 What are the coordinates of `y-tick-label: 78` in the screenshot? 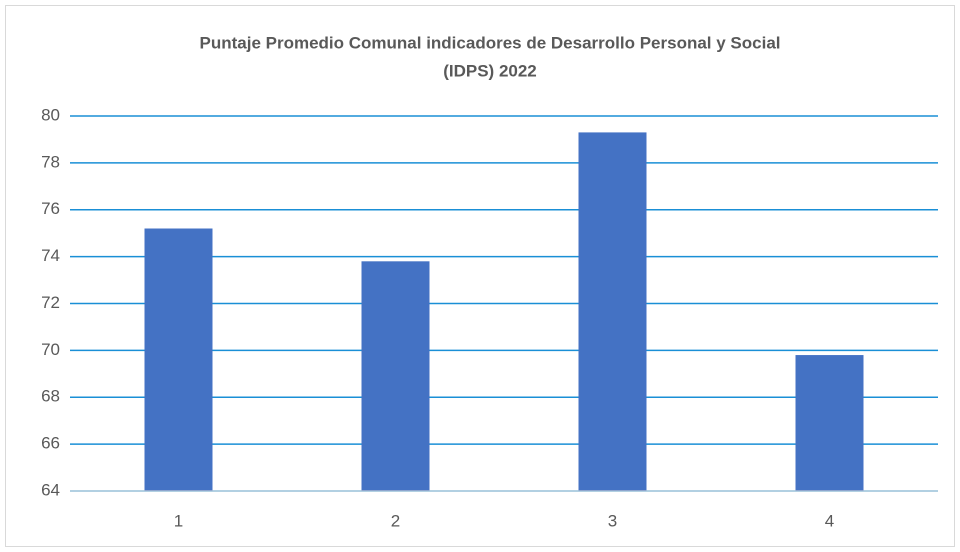 It's located at (50, 161).